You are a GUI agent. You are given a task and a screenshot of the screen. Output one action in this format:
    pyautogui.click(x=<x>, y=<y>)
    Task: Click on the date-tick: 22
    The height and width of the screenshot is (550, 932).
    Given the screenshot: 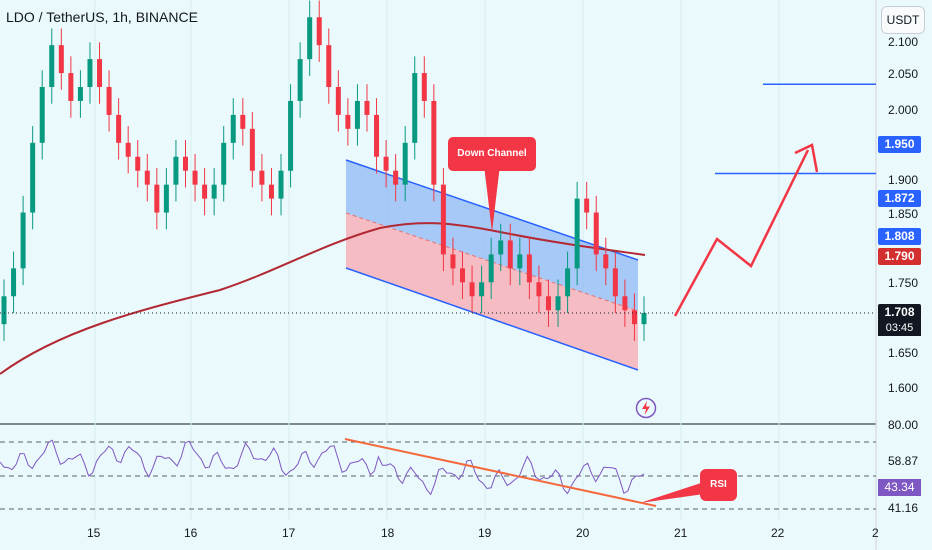 What is the action you would take?
    pyautogui.click(x=778, y=533)
    